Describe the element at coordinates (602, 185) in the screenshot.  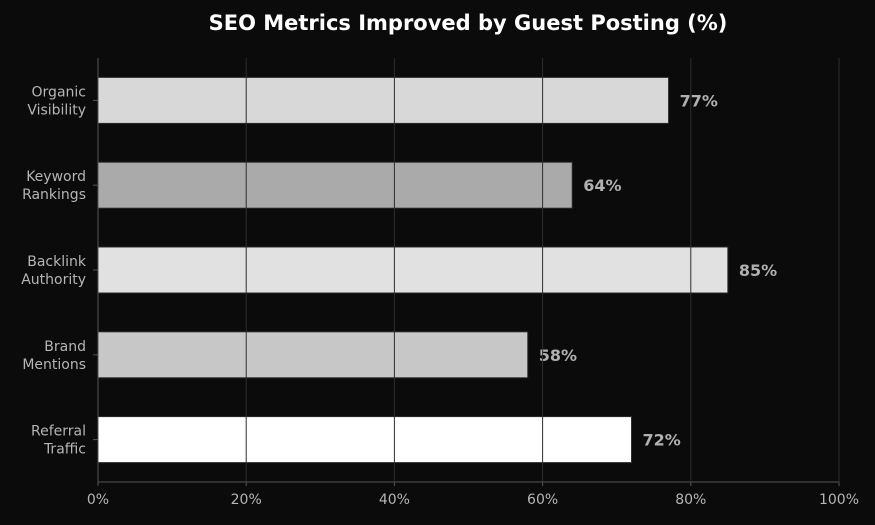
I see `value-label-1: 64%` at that location.